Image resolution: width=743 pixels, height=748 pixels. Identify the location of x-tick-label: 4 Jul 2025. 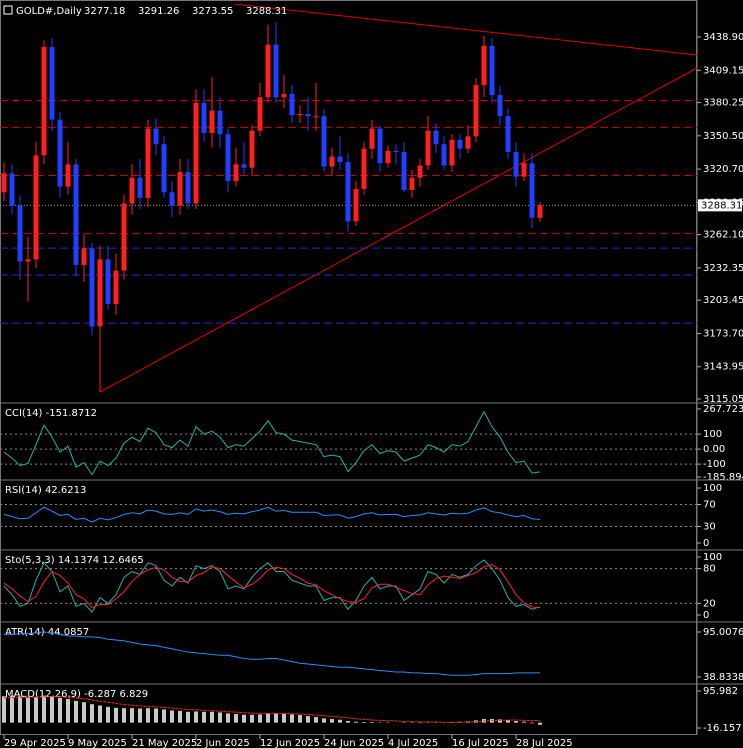
(413, 743).